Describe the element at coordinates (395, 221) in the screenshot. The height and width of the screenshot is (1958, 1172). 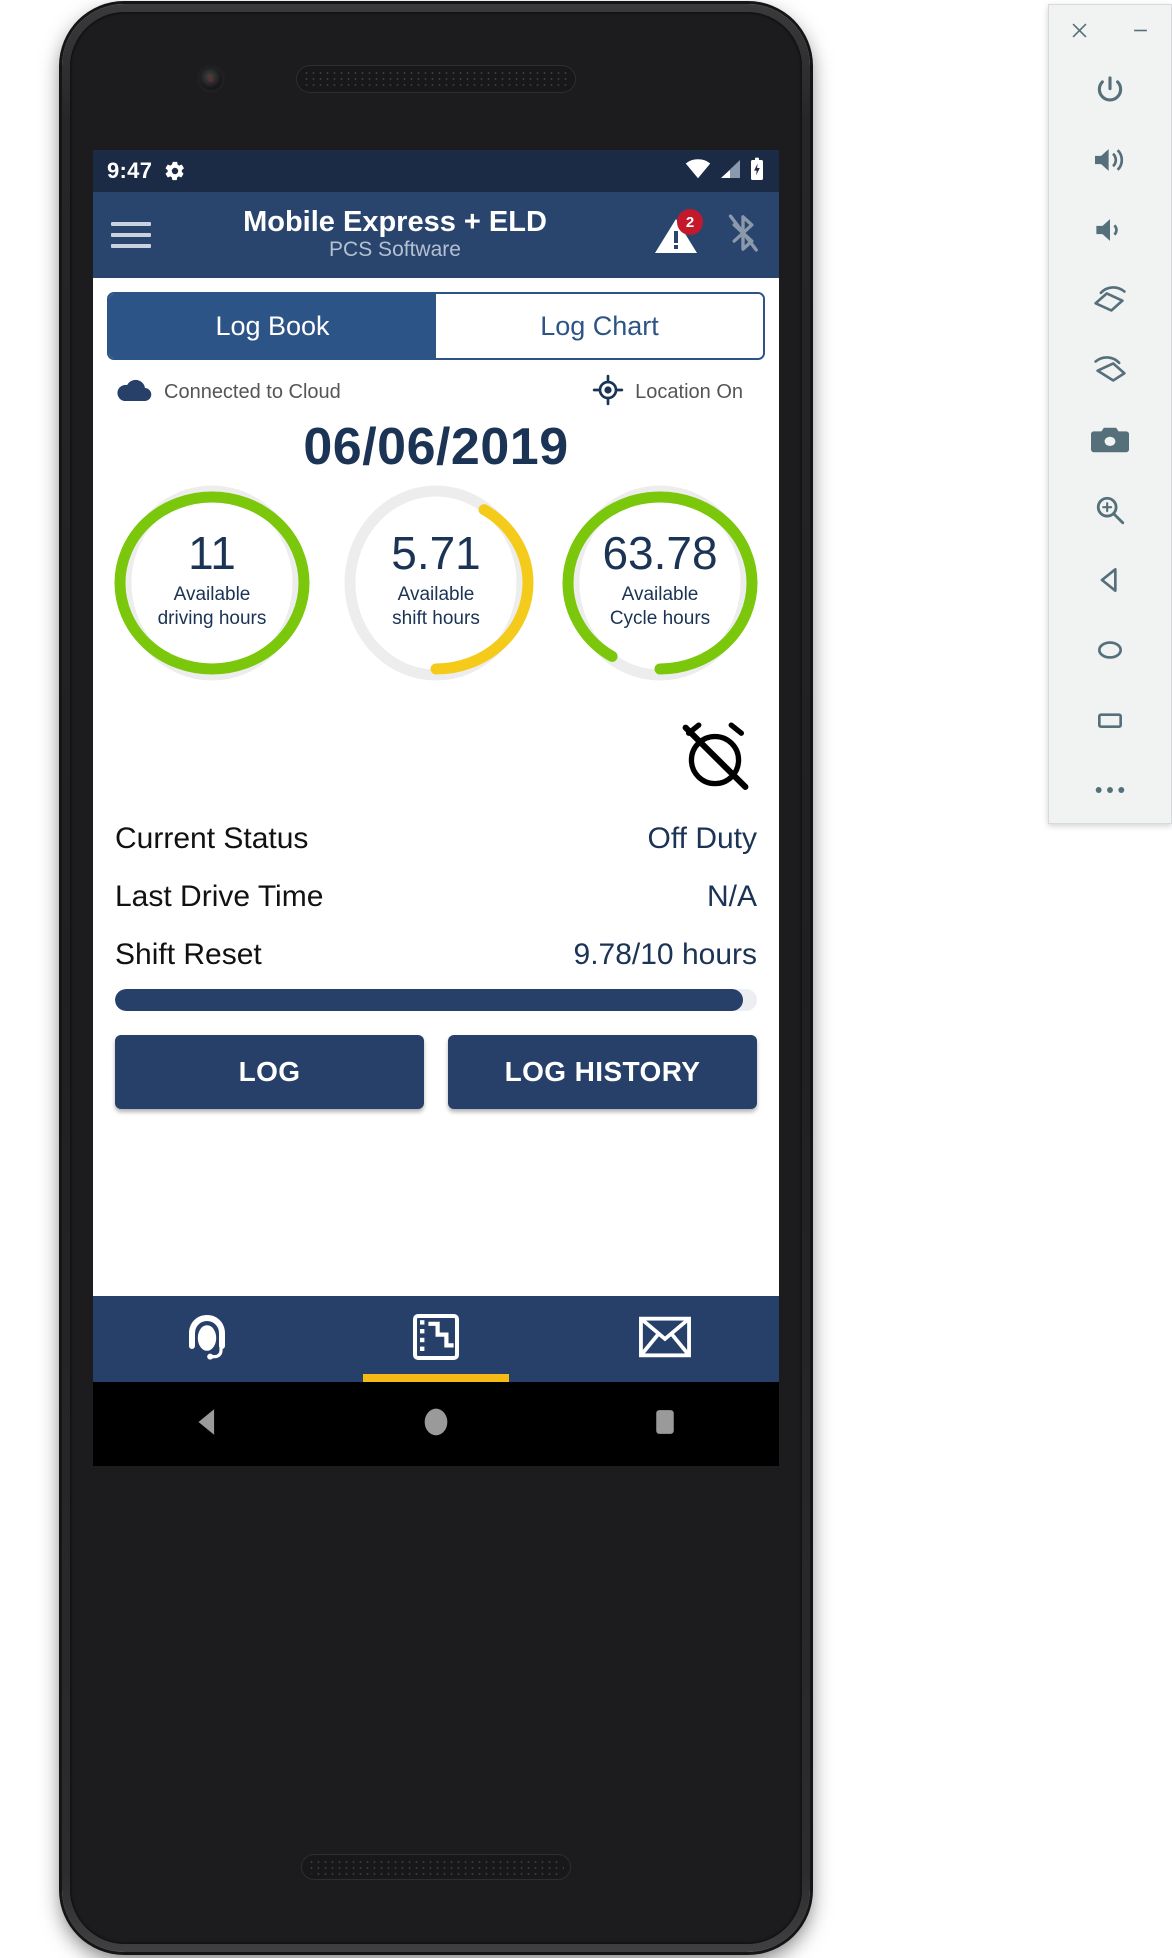
I see `app-title: Mobile Express + ELD` at that location.